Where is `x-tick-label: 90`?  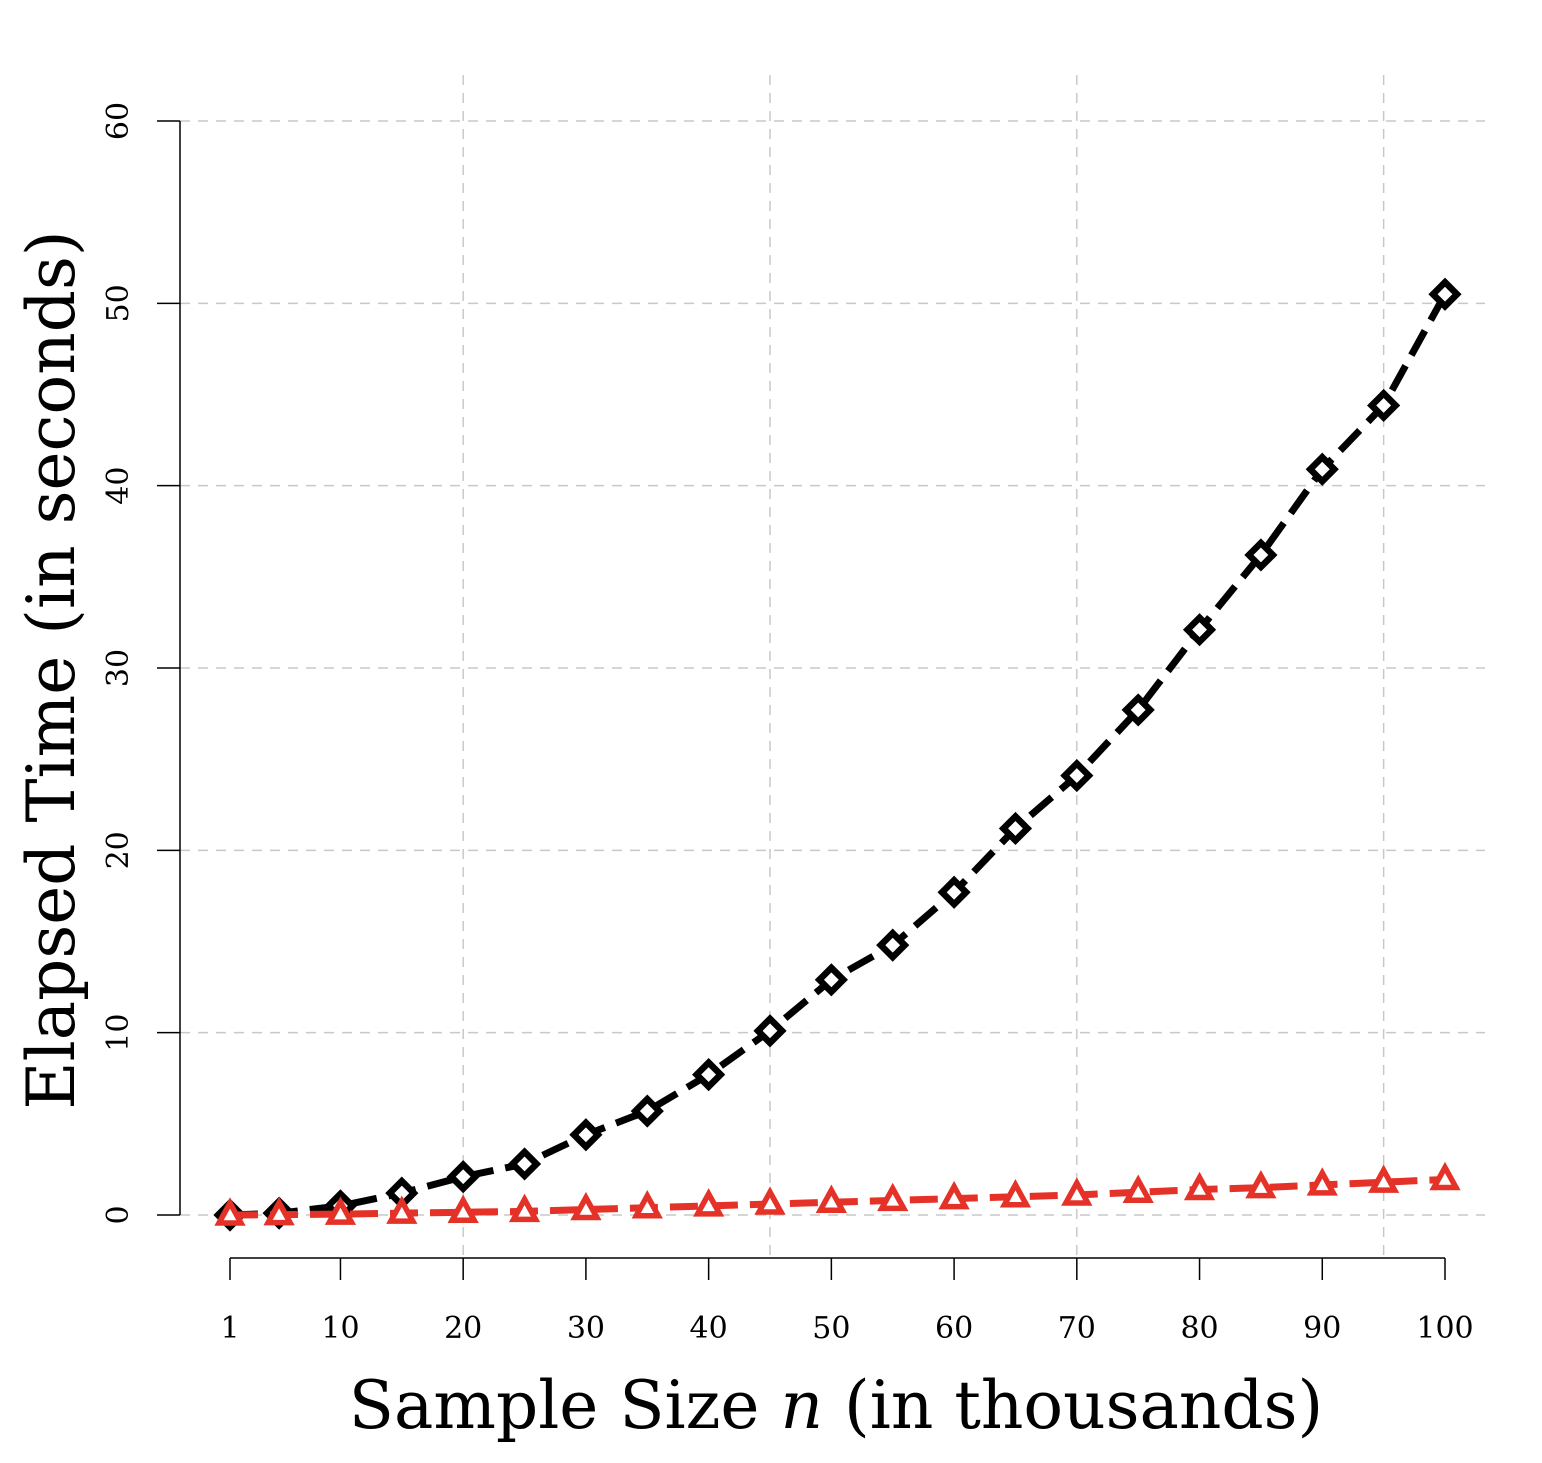
x-tick-label: 90 is located at coordinates (1322, 1328).